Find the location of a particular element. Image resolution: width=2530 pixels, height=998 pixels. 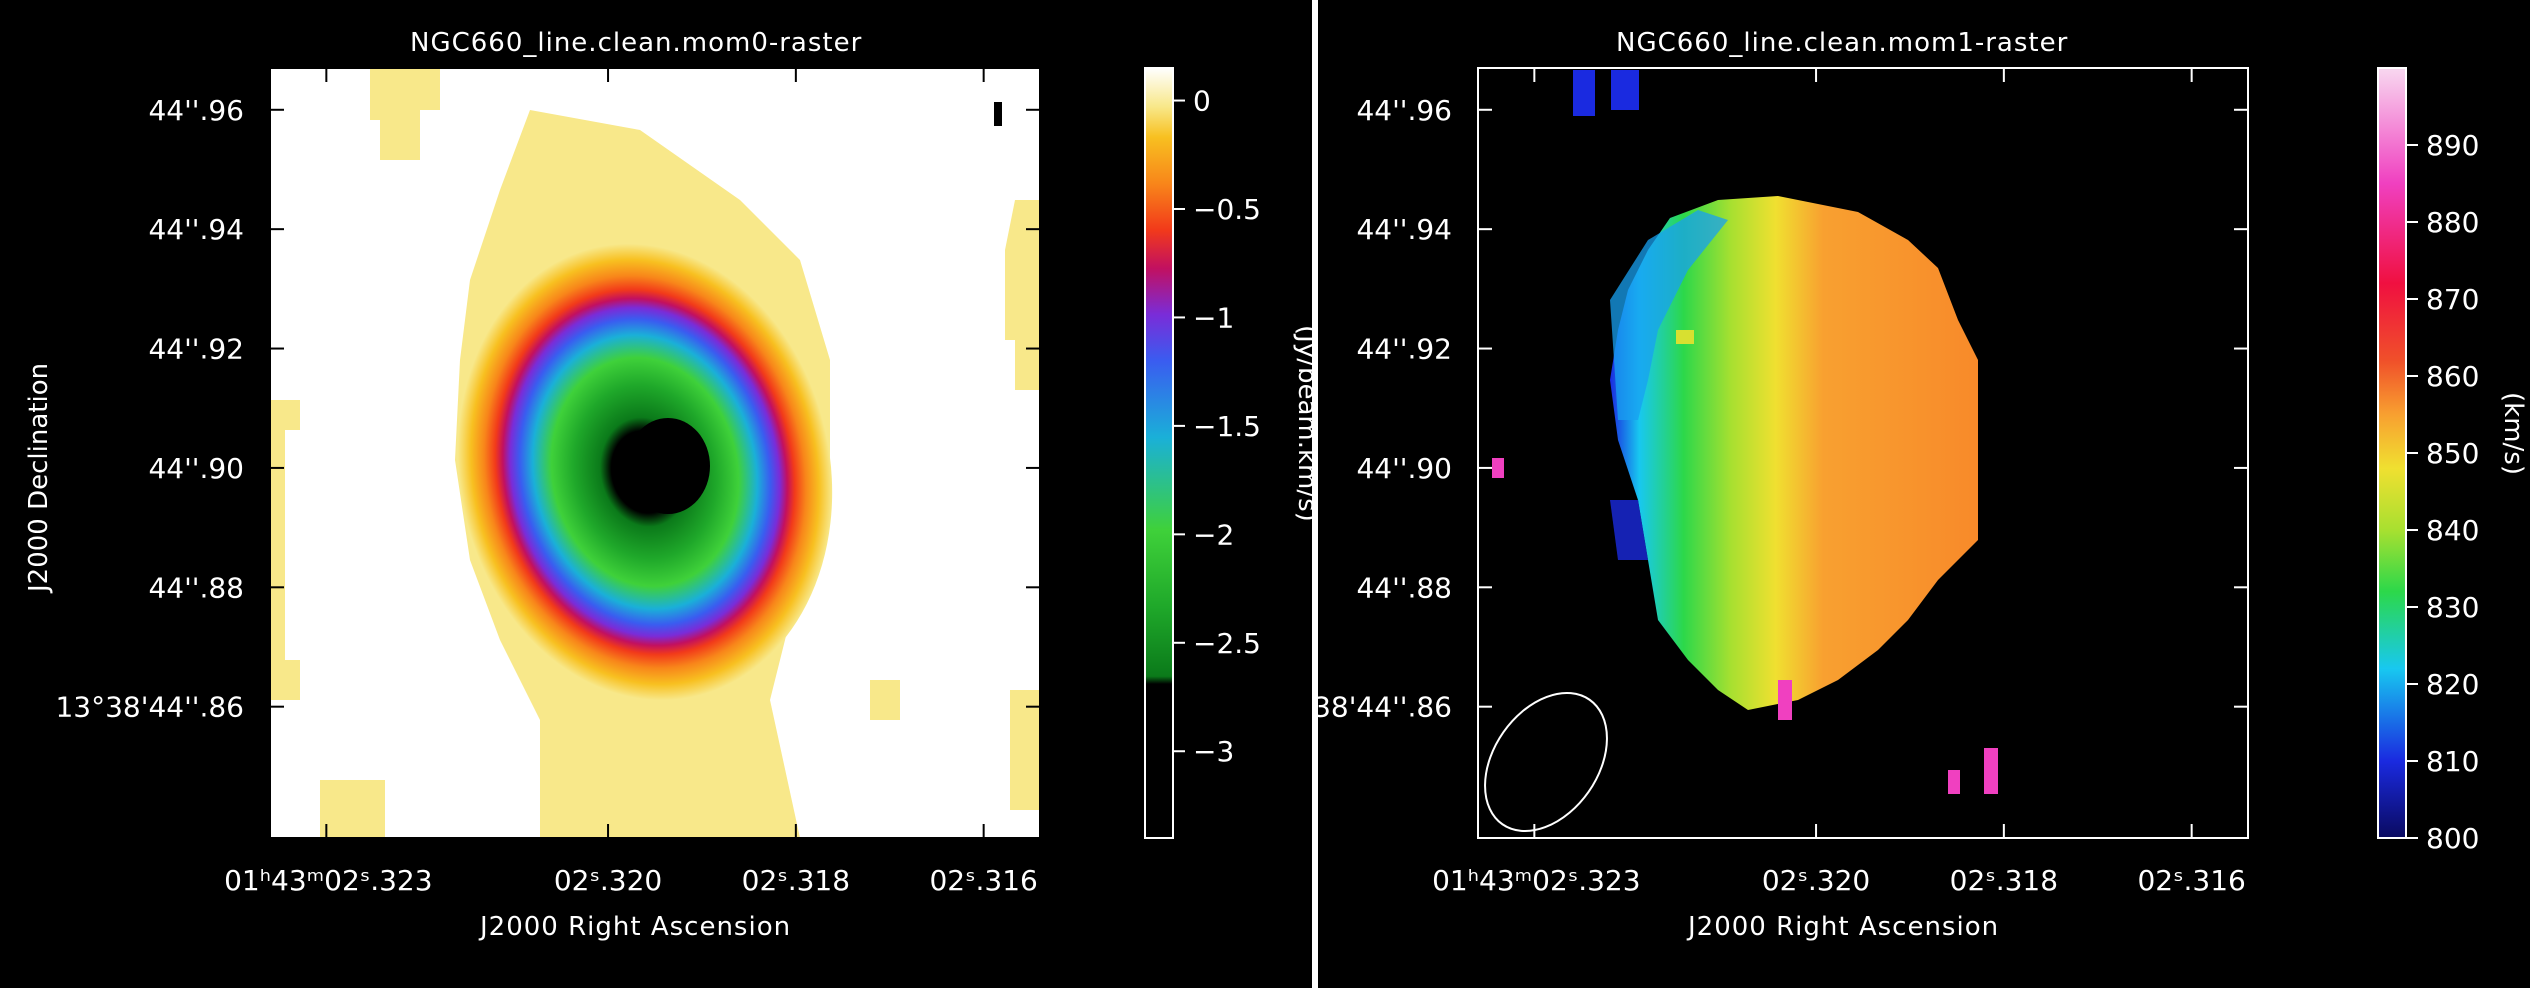

mom1-colorbar is located at coordinates (2392, 453).